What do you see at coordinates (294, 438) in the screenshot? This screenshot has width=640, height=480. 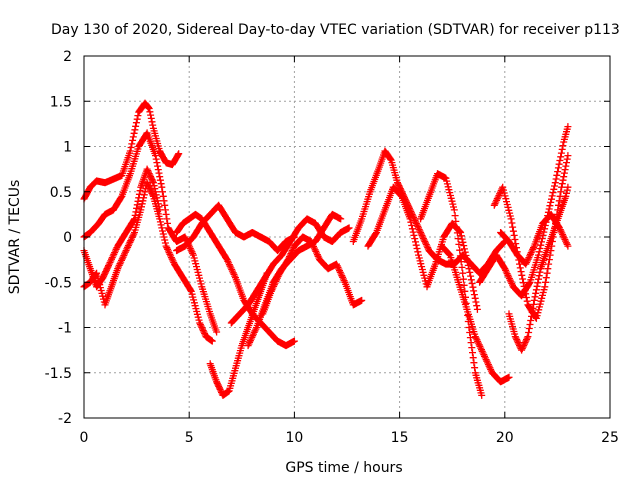 I see `x-tick-label: 10` at bounding box center [294, 438].